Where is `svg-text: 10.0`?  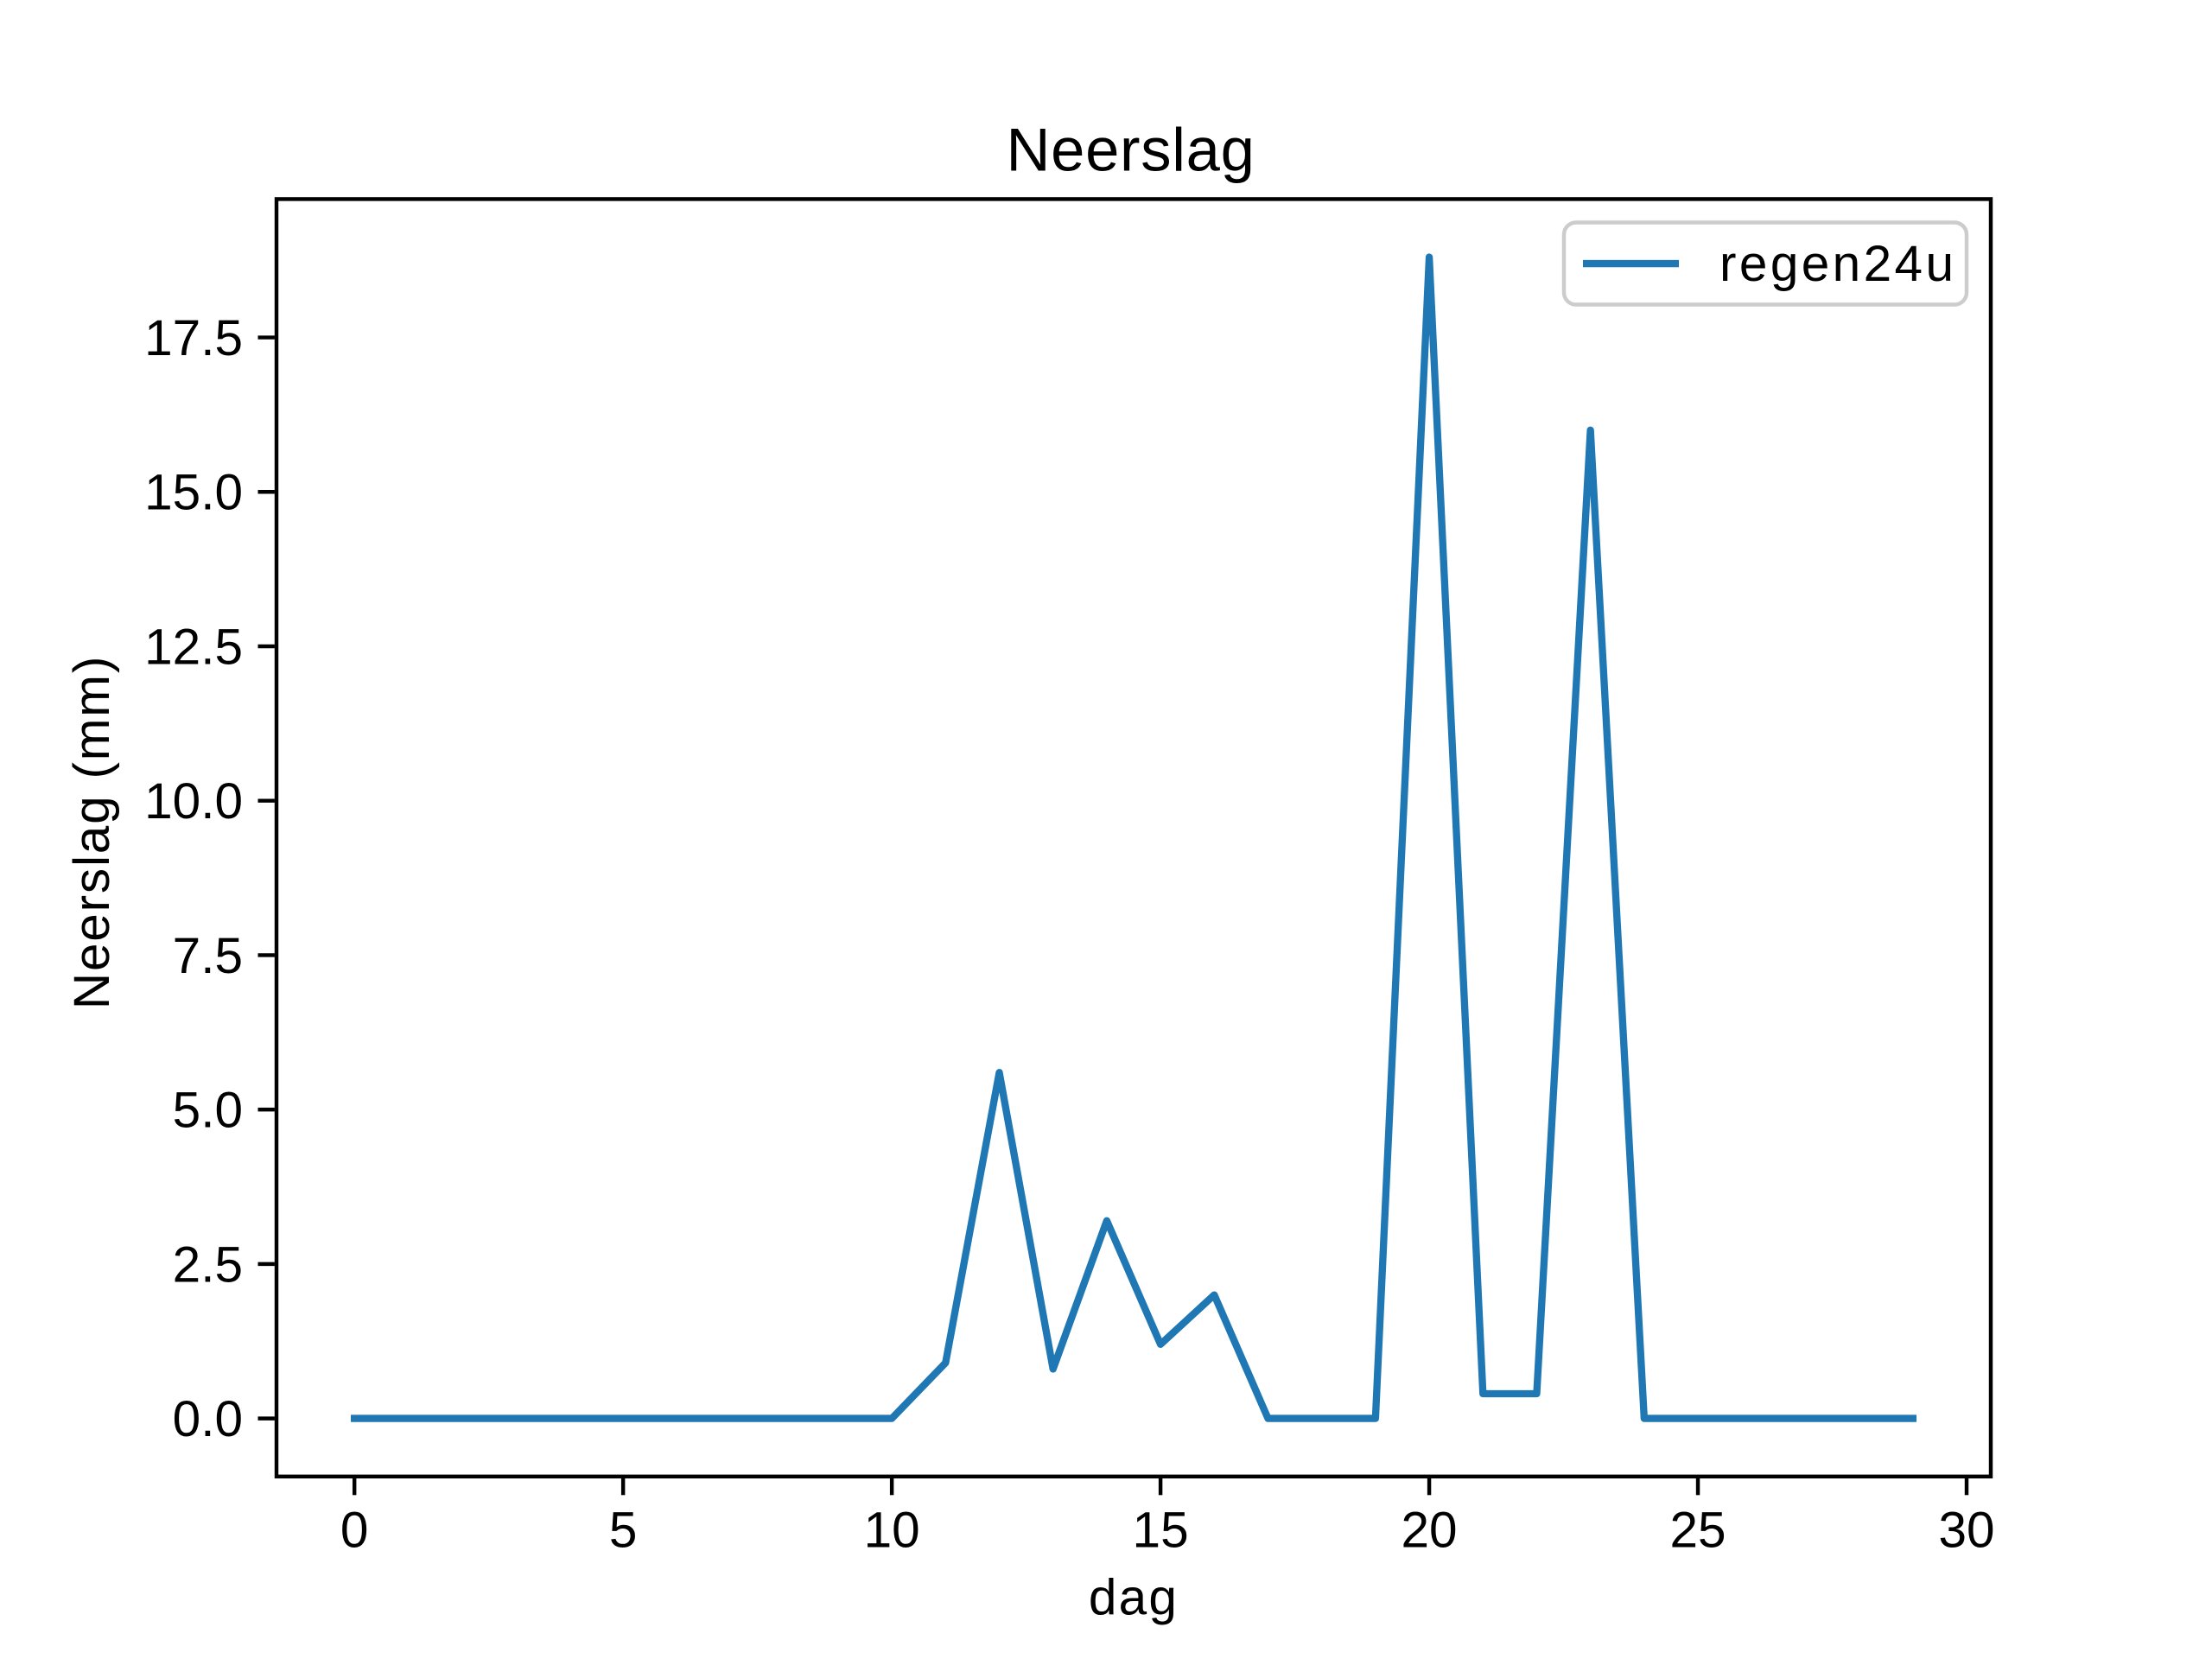
svg-text: 10.0 is located at coordinates (193, 801).